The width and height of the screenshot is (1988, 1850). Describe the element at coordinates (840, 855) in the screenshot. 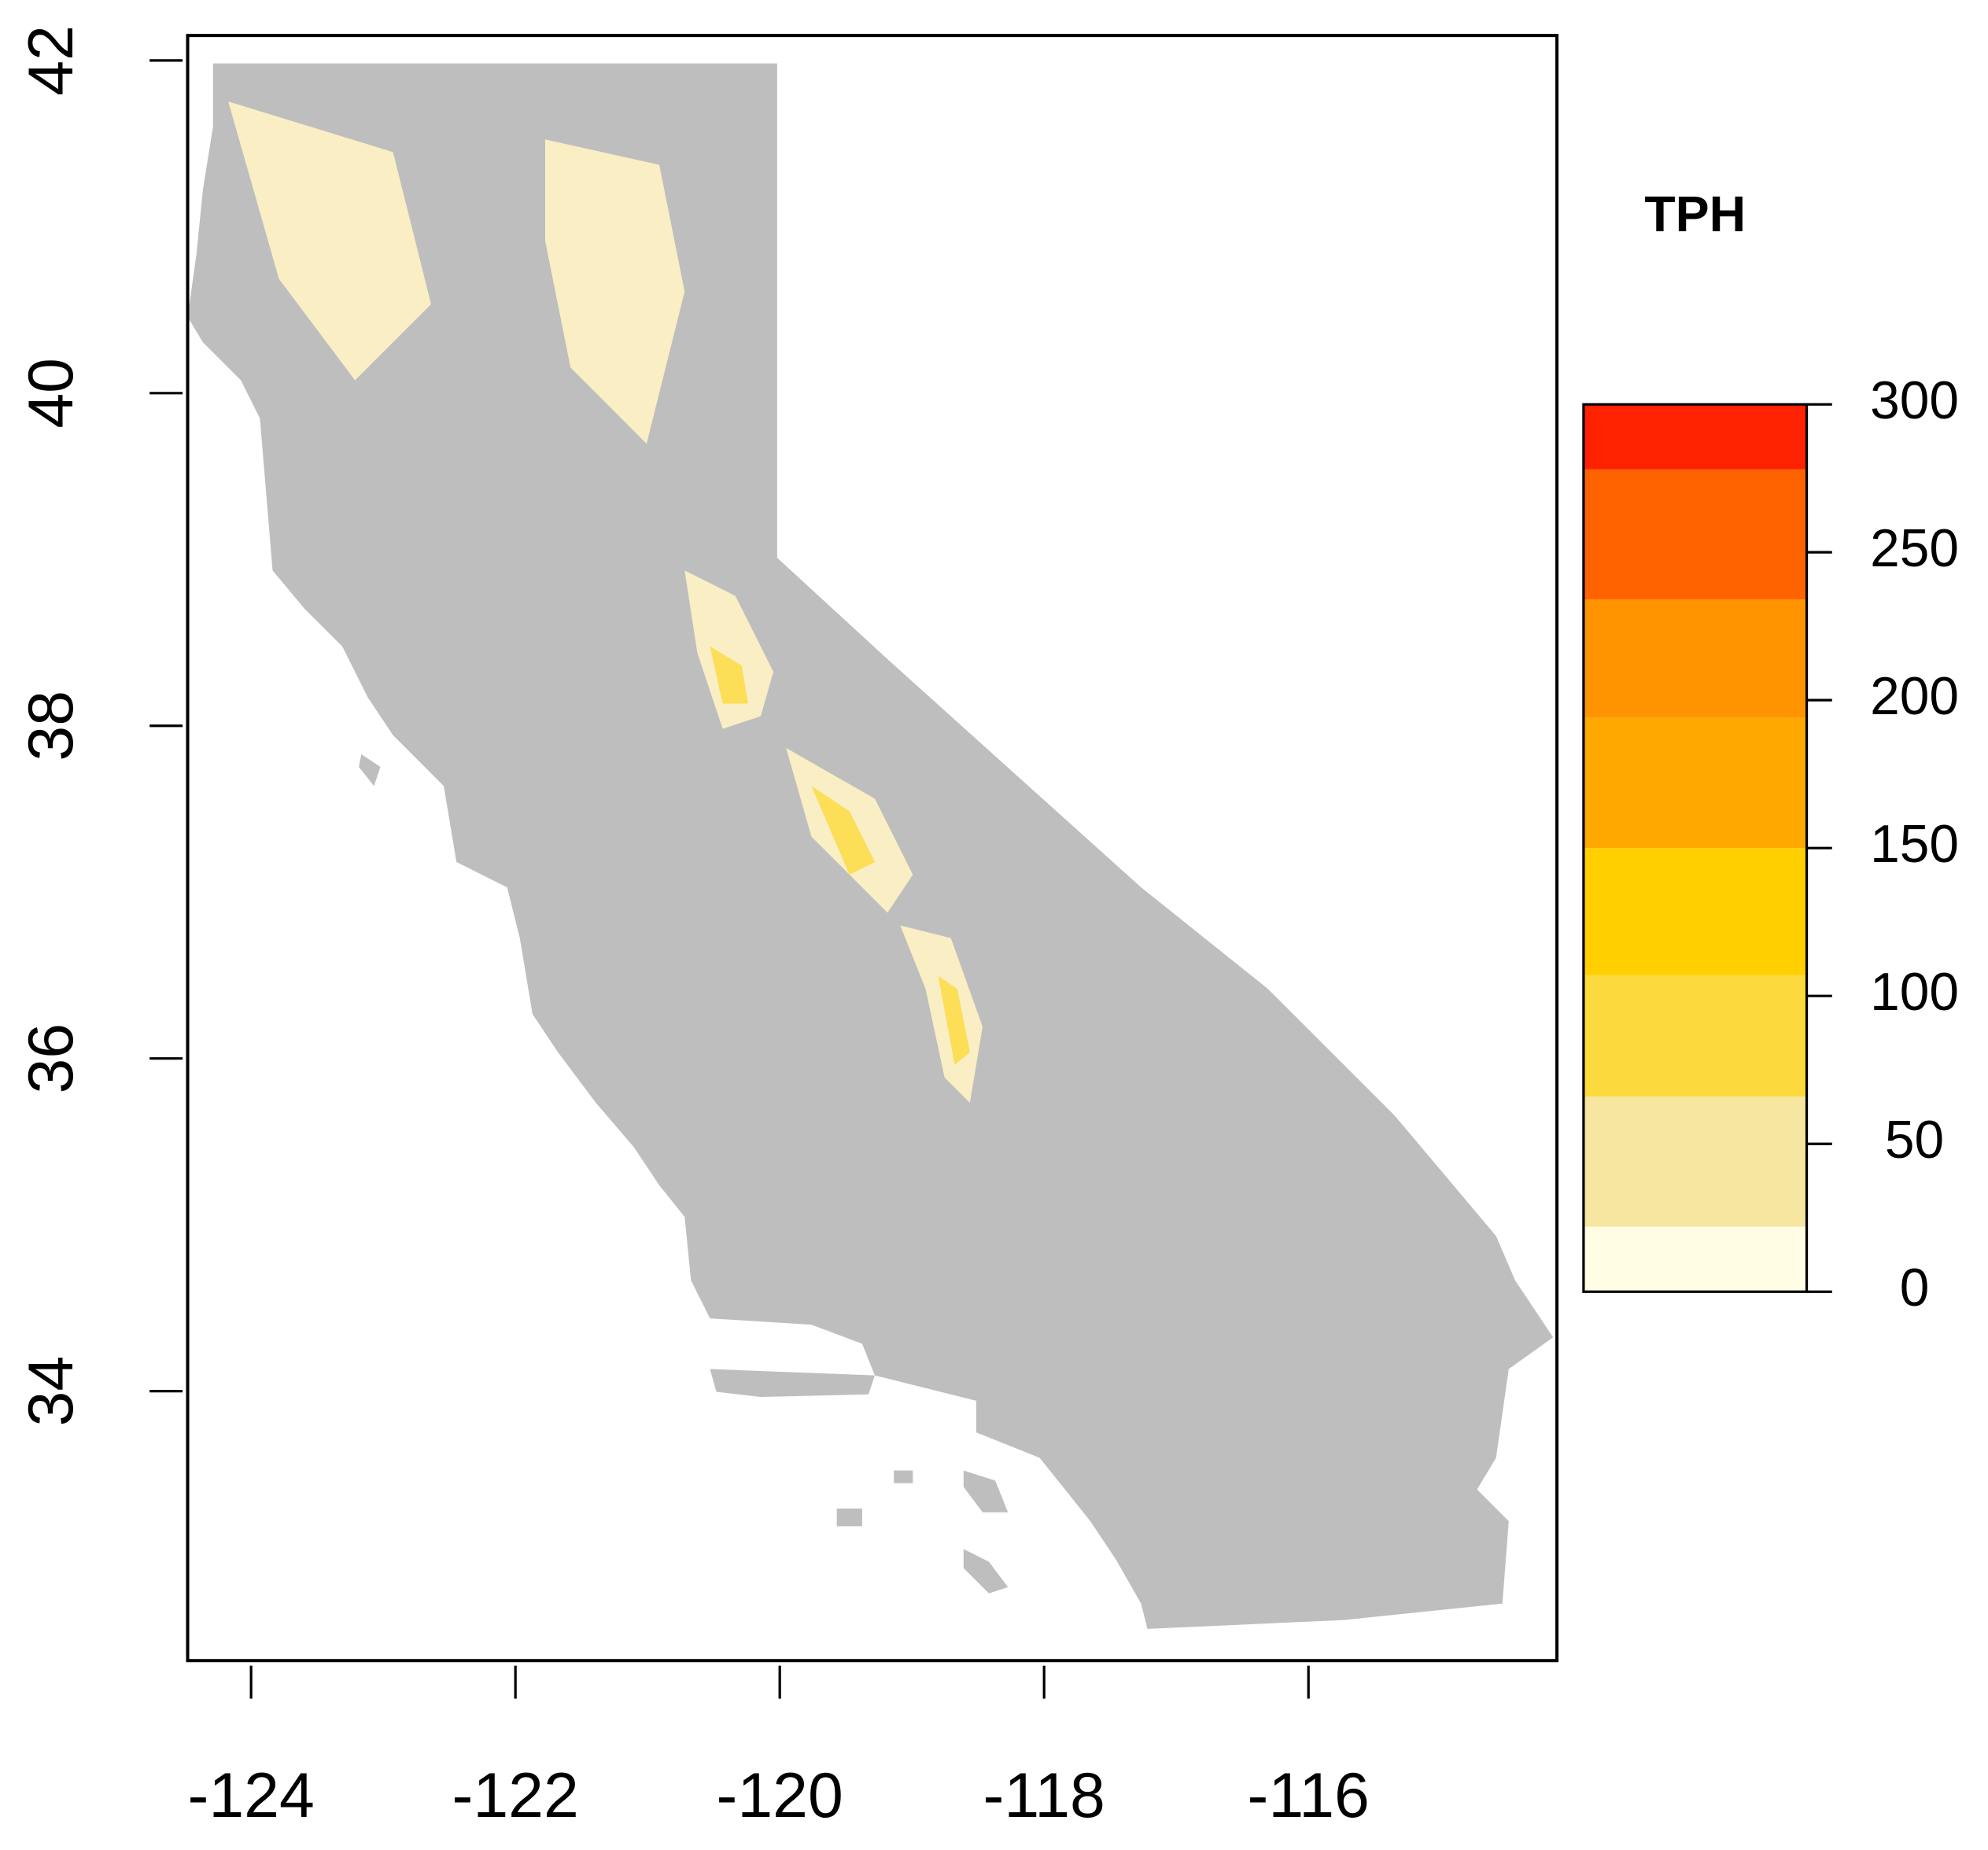

I see `forest-cells-high` at that location.